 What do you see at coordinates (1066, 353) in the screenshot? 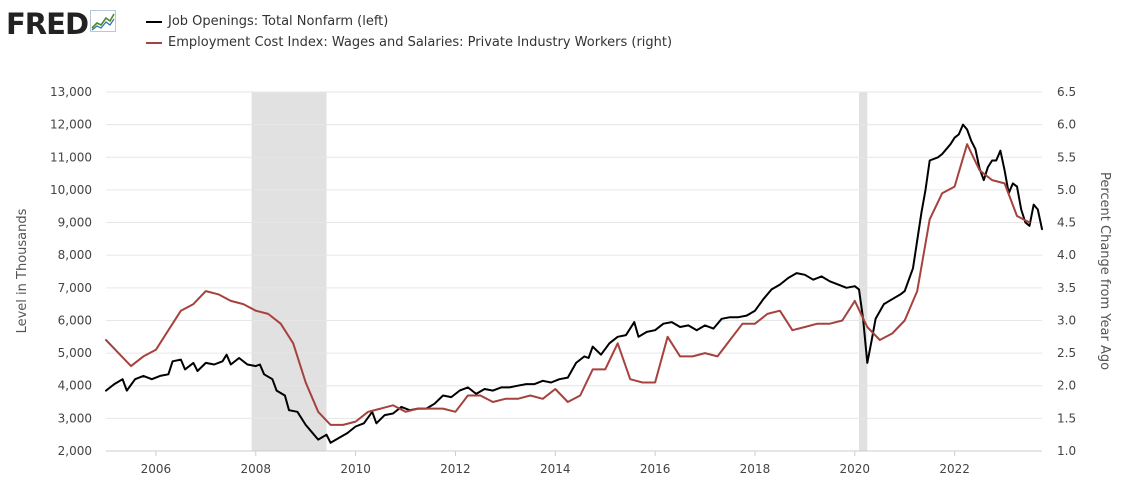
I see `right-tick-label: 2.5` at bounding box center [1066, 353].